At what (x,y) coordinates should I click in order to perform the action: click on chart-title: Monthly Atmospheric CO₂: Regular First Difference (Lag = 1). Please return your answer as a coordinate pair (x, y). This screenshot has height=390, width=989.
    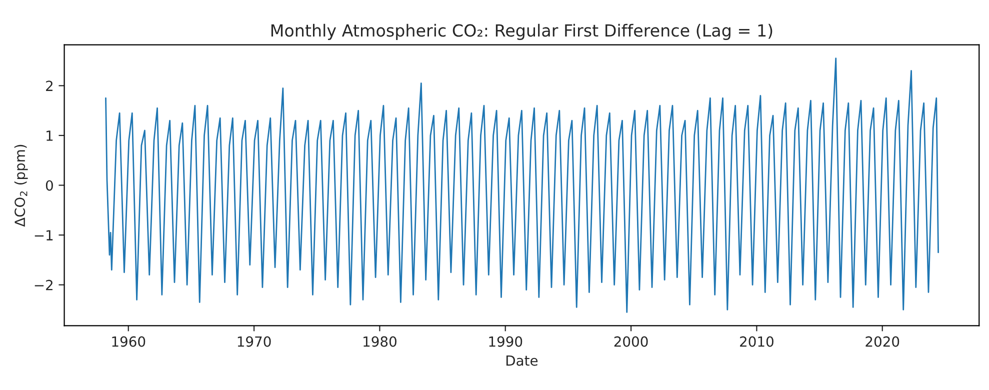
    Looking at the image, I should click on (521, 32).